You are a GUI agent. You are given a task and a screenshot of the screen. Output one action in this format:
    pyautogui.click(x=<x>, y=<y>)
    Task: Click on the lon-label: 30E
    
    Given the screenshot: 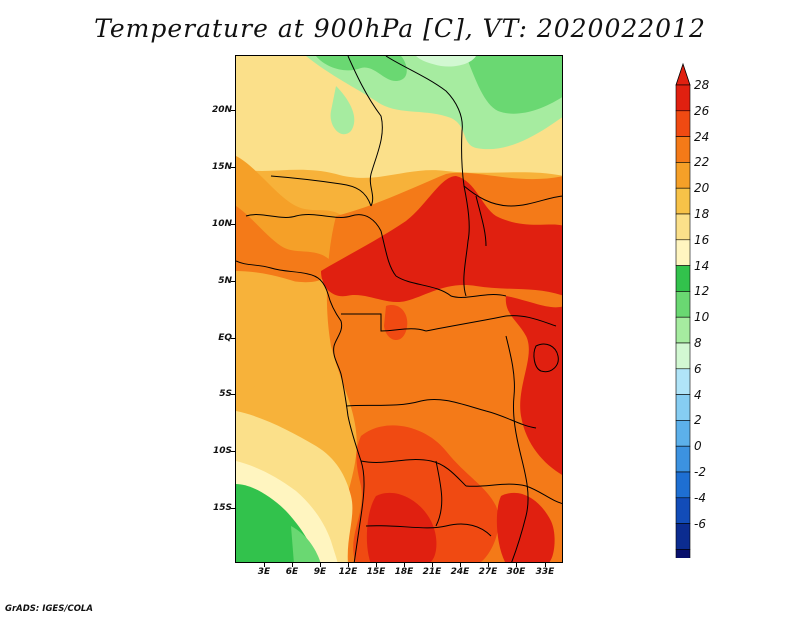 What is the action you would take?
    pyautogui.click(x=516, y=572)
    